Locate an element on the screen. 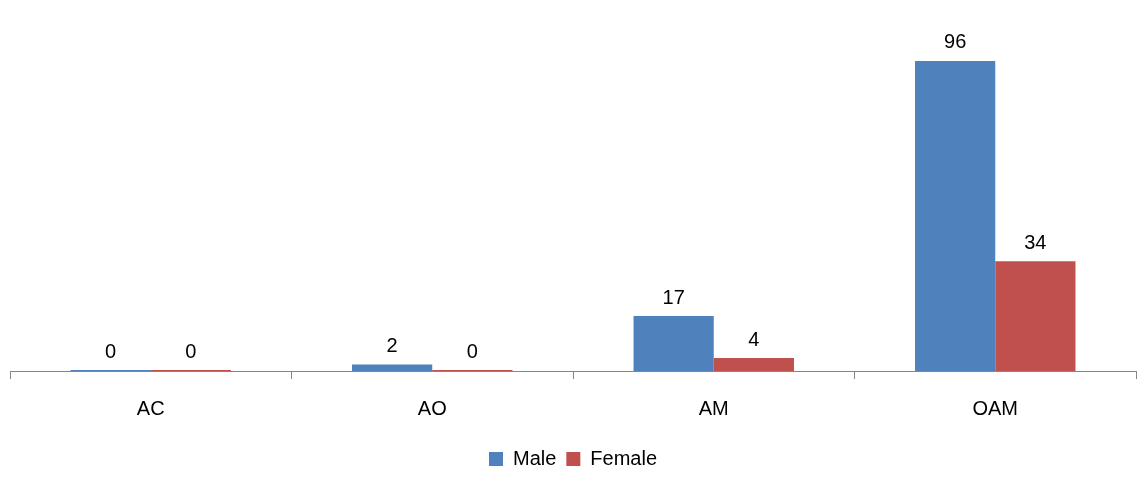 The width and height of the screenshot is (1146, 487). x-tick-label: AM is located at coordinates (713, 407).